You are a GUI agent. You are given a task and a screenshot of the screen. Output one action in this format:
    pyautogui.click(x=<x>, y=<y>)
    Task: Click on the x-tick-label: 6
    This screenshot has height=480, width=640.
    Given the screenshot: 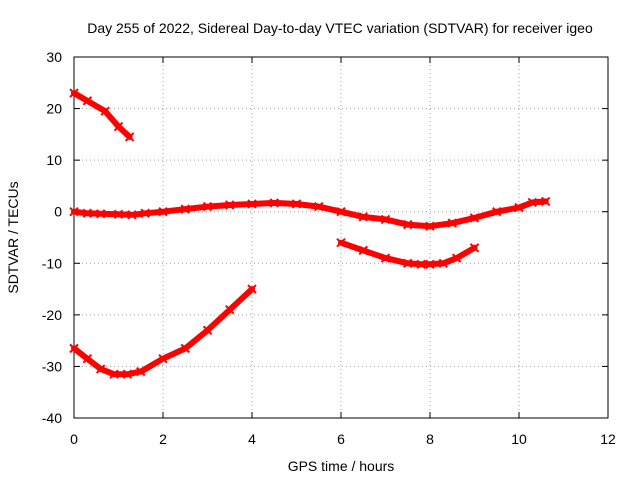 What is the action you would take?
    pyautogui.click(x=341, y=439)
    